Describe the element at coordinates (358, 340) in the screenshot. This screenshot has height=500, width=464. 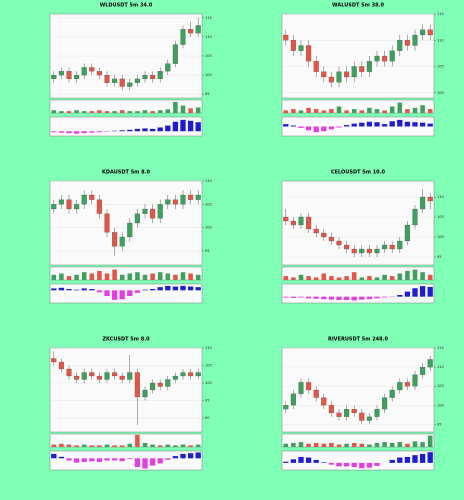
I see `chart-title: RIVERUSDT 5m 248.0` at that location.